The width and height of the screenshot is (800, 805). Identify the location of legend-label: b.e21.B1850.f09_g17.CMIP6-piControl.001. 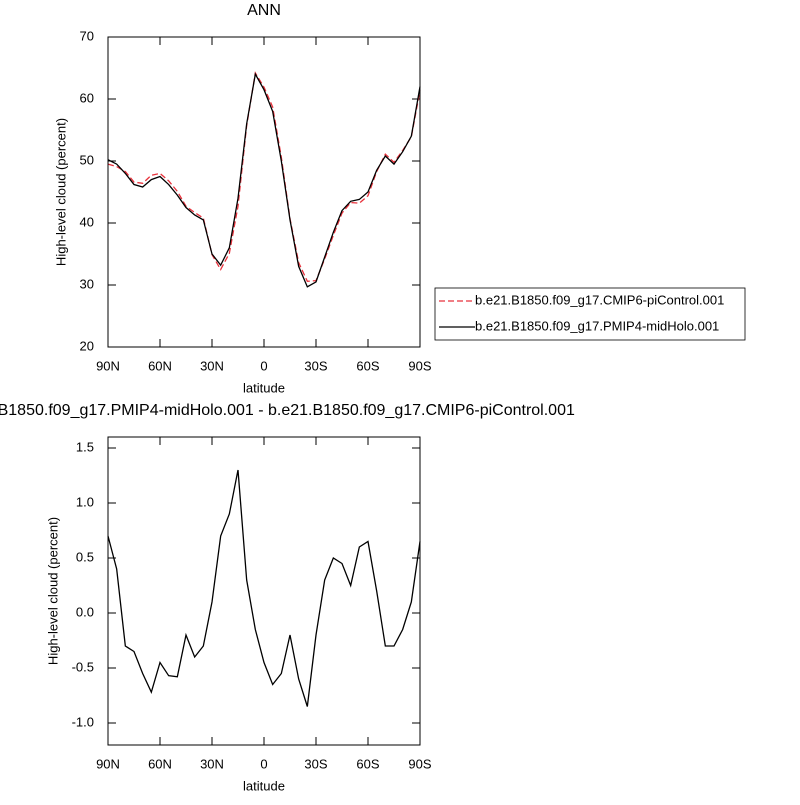
(599, 299).